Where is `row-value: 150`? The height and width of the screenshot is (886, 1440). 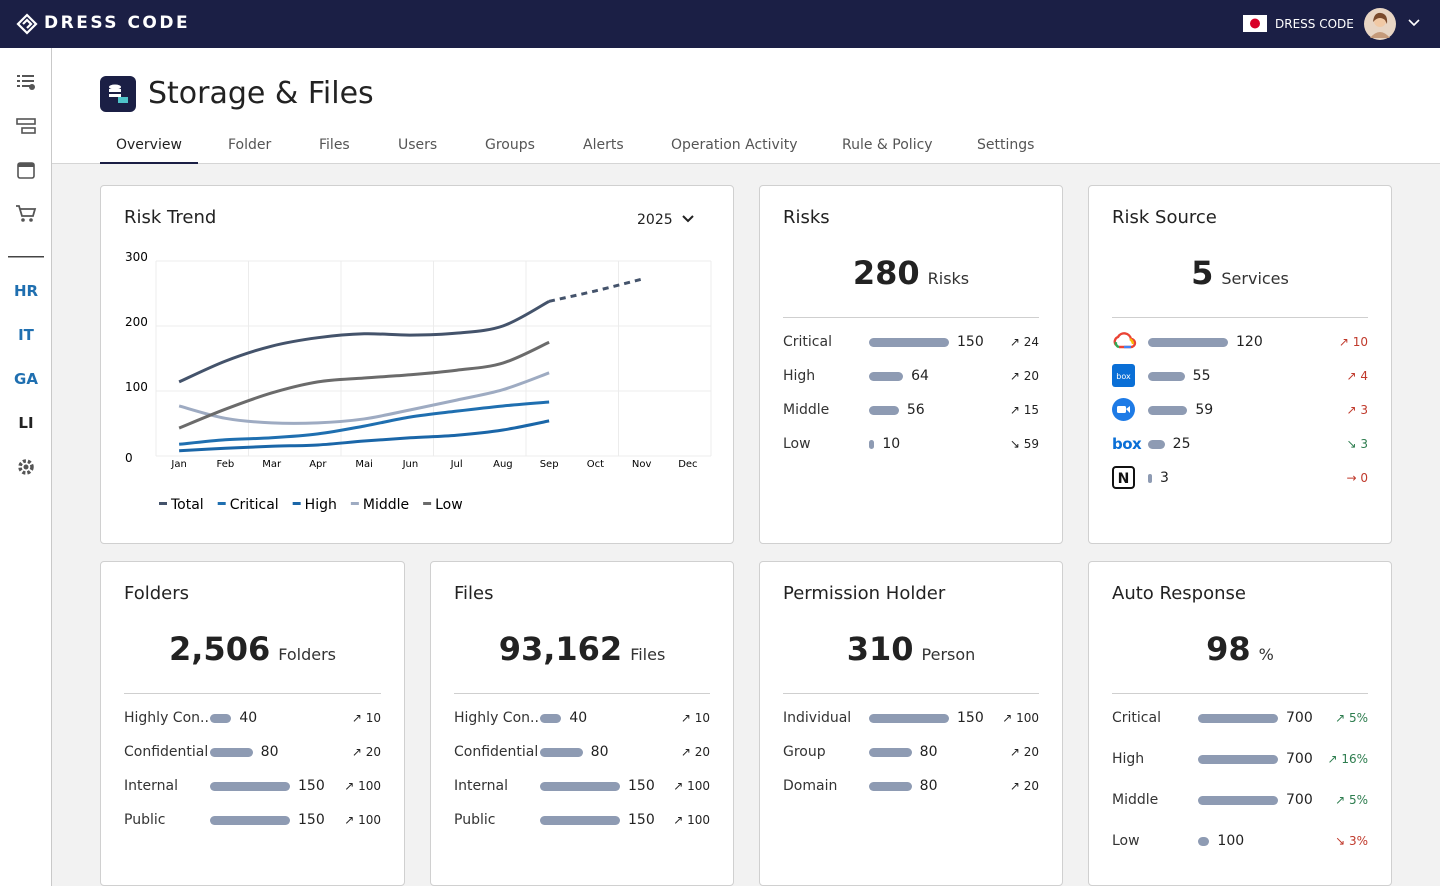
row-value: 150 is located at coordinates (970, 342).